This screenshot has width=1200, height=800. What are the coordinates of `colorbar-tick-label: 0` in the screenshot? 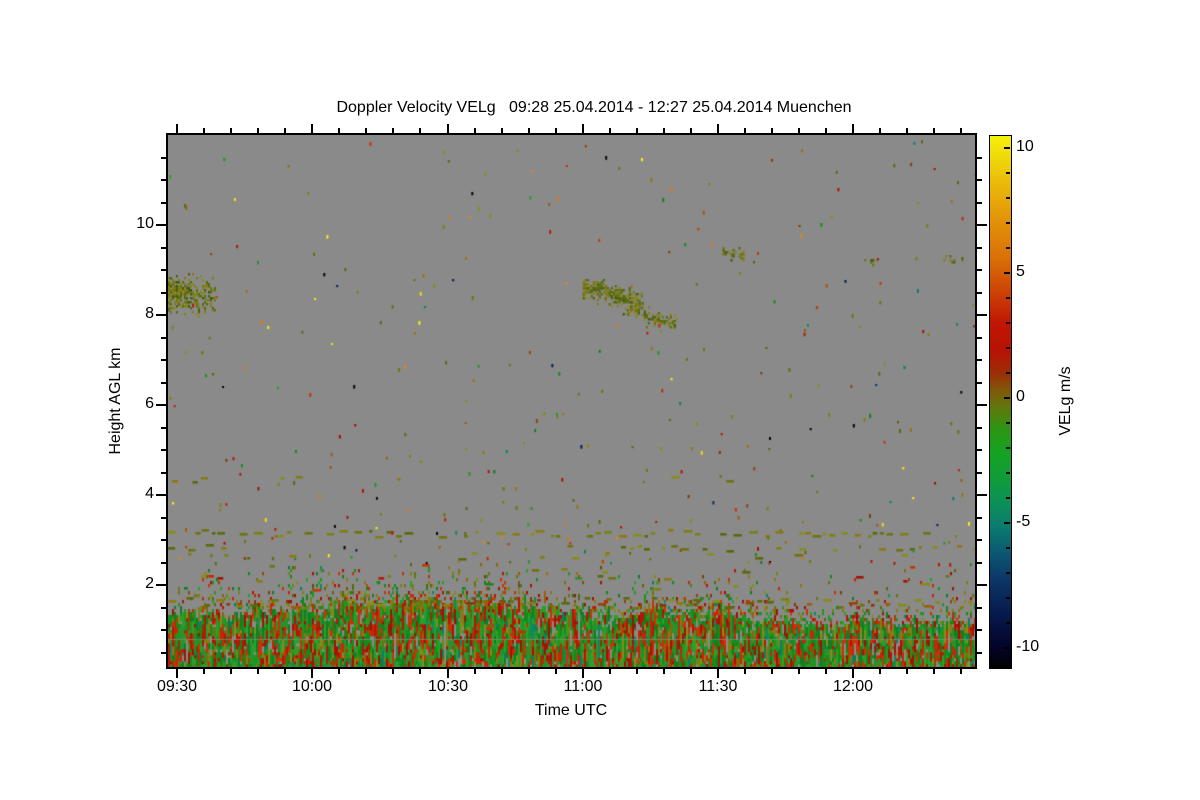 It's located at (1020, 396).